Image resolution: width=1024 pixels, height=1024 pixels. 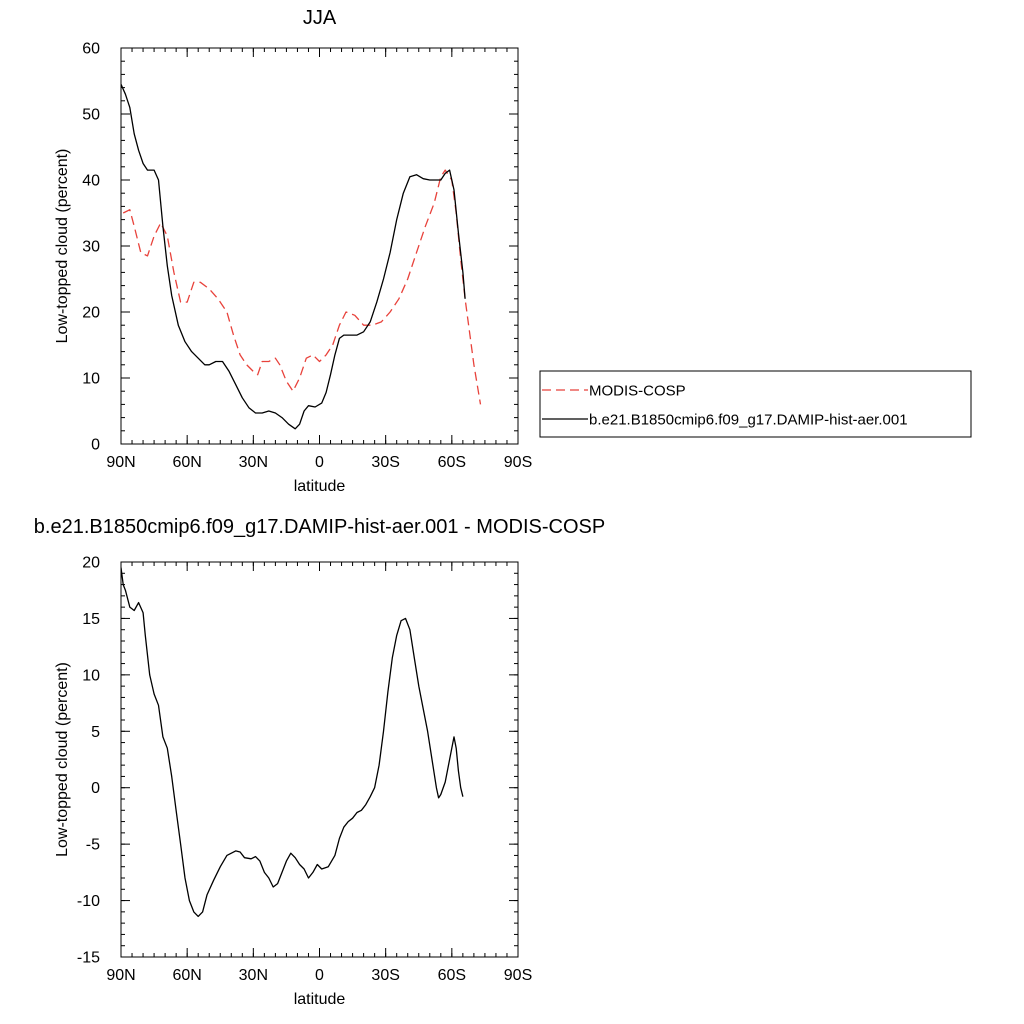 What do you see at coordinates (93, 845) in the screenshot?
I see `y-tick-label: -5` at bounding box center [93, 845].